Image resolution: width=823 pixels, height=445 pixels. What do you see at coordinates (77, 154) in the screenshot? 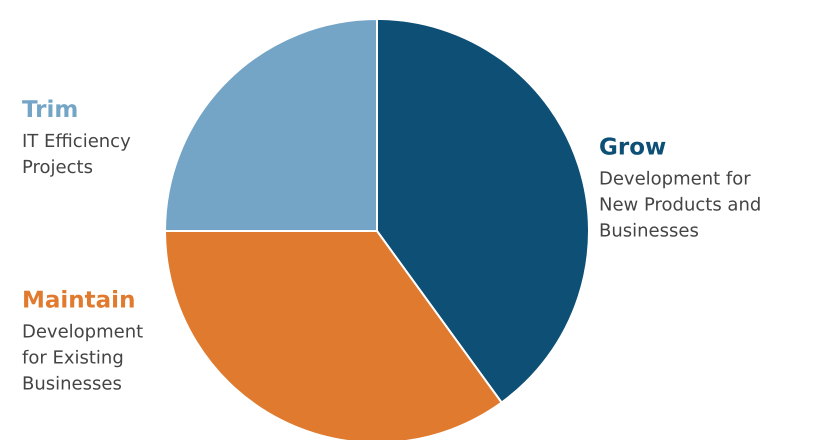
I see `text: IT Efficiency Projects` at bounding box center [77, 154].